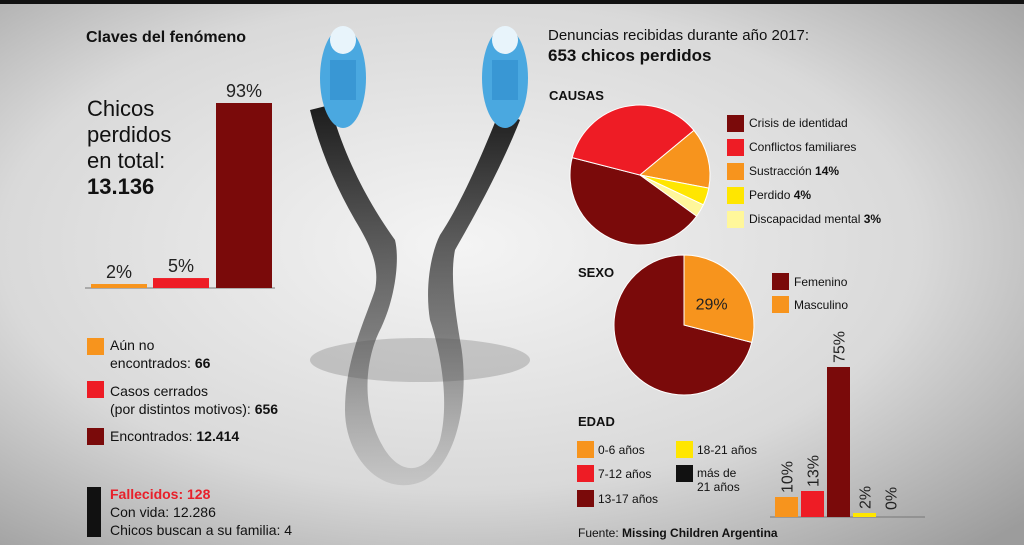  I want to click on causas-swatch-discapacidad, so click(735, 219).